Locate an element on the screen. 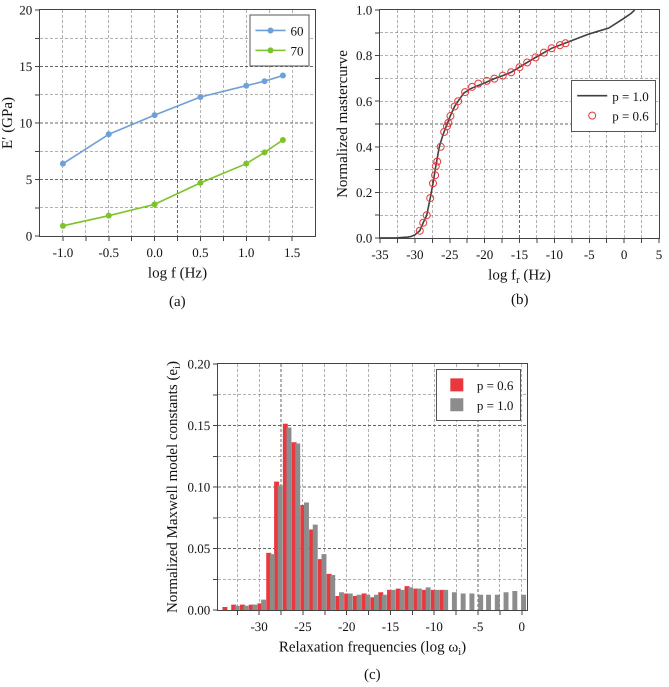  y-tick-label: 0.0 is located at coordinates (364, 238).